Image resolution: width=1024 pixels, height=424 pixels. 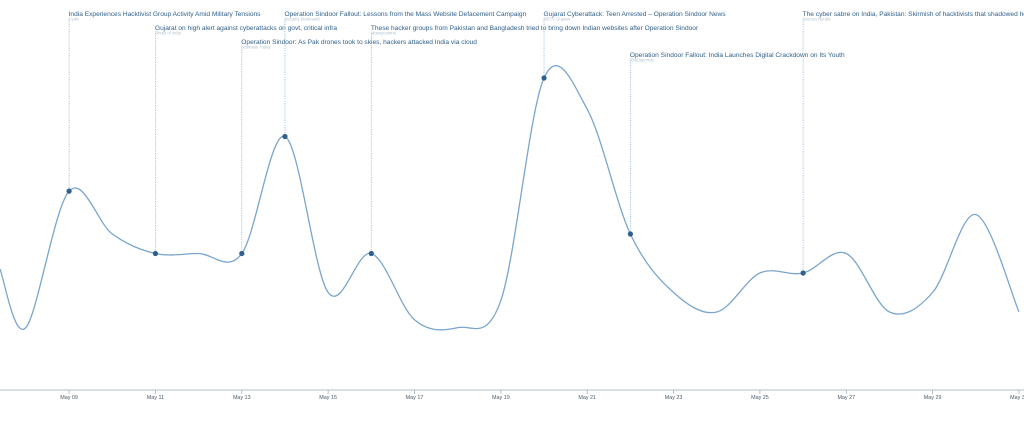 What do you see at coordinates (817, 19) in the screenshot?
I see `annotation-source: Deccan Herald` at bounding box center [817, 19].